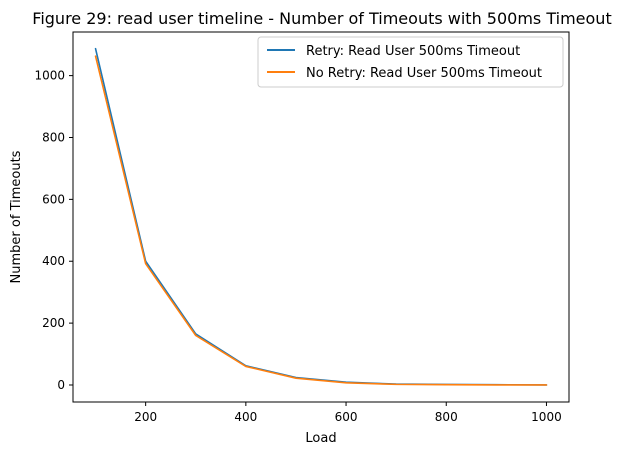 The height and width of the screenshot is (455, 633). Describe the element at coordinates (446, 417) in the screenshot. I see `x-tick-label: 800` at that location.